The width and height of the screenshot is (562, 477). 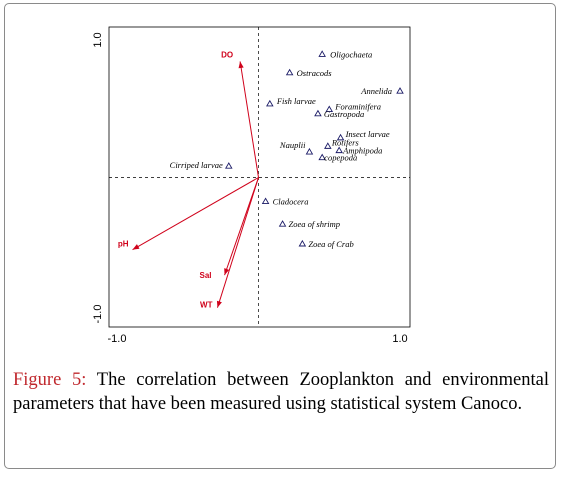 I want to click on point-label-cirriped-larvae: Cirriped larvae, so click(x=196, y=165).